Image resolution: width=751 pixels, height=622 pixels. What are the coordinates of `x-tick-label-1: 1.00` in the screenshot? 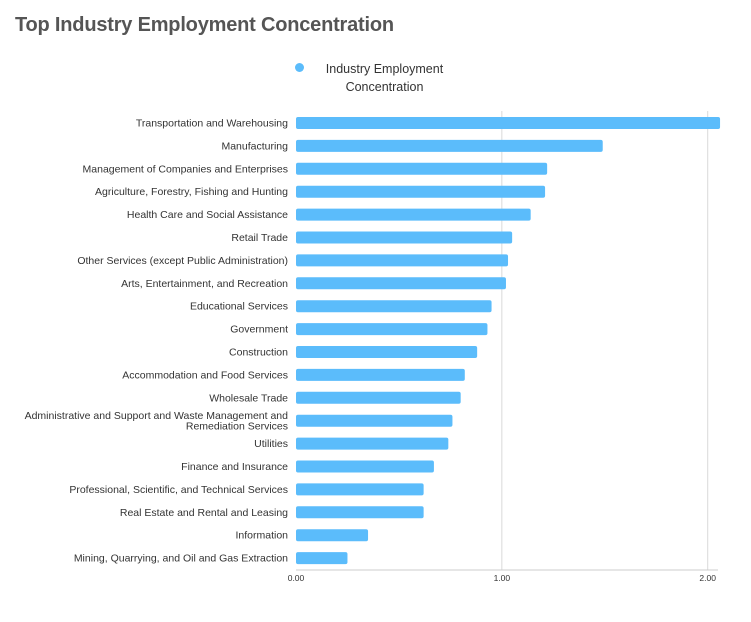 It's located at (502, 578).